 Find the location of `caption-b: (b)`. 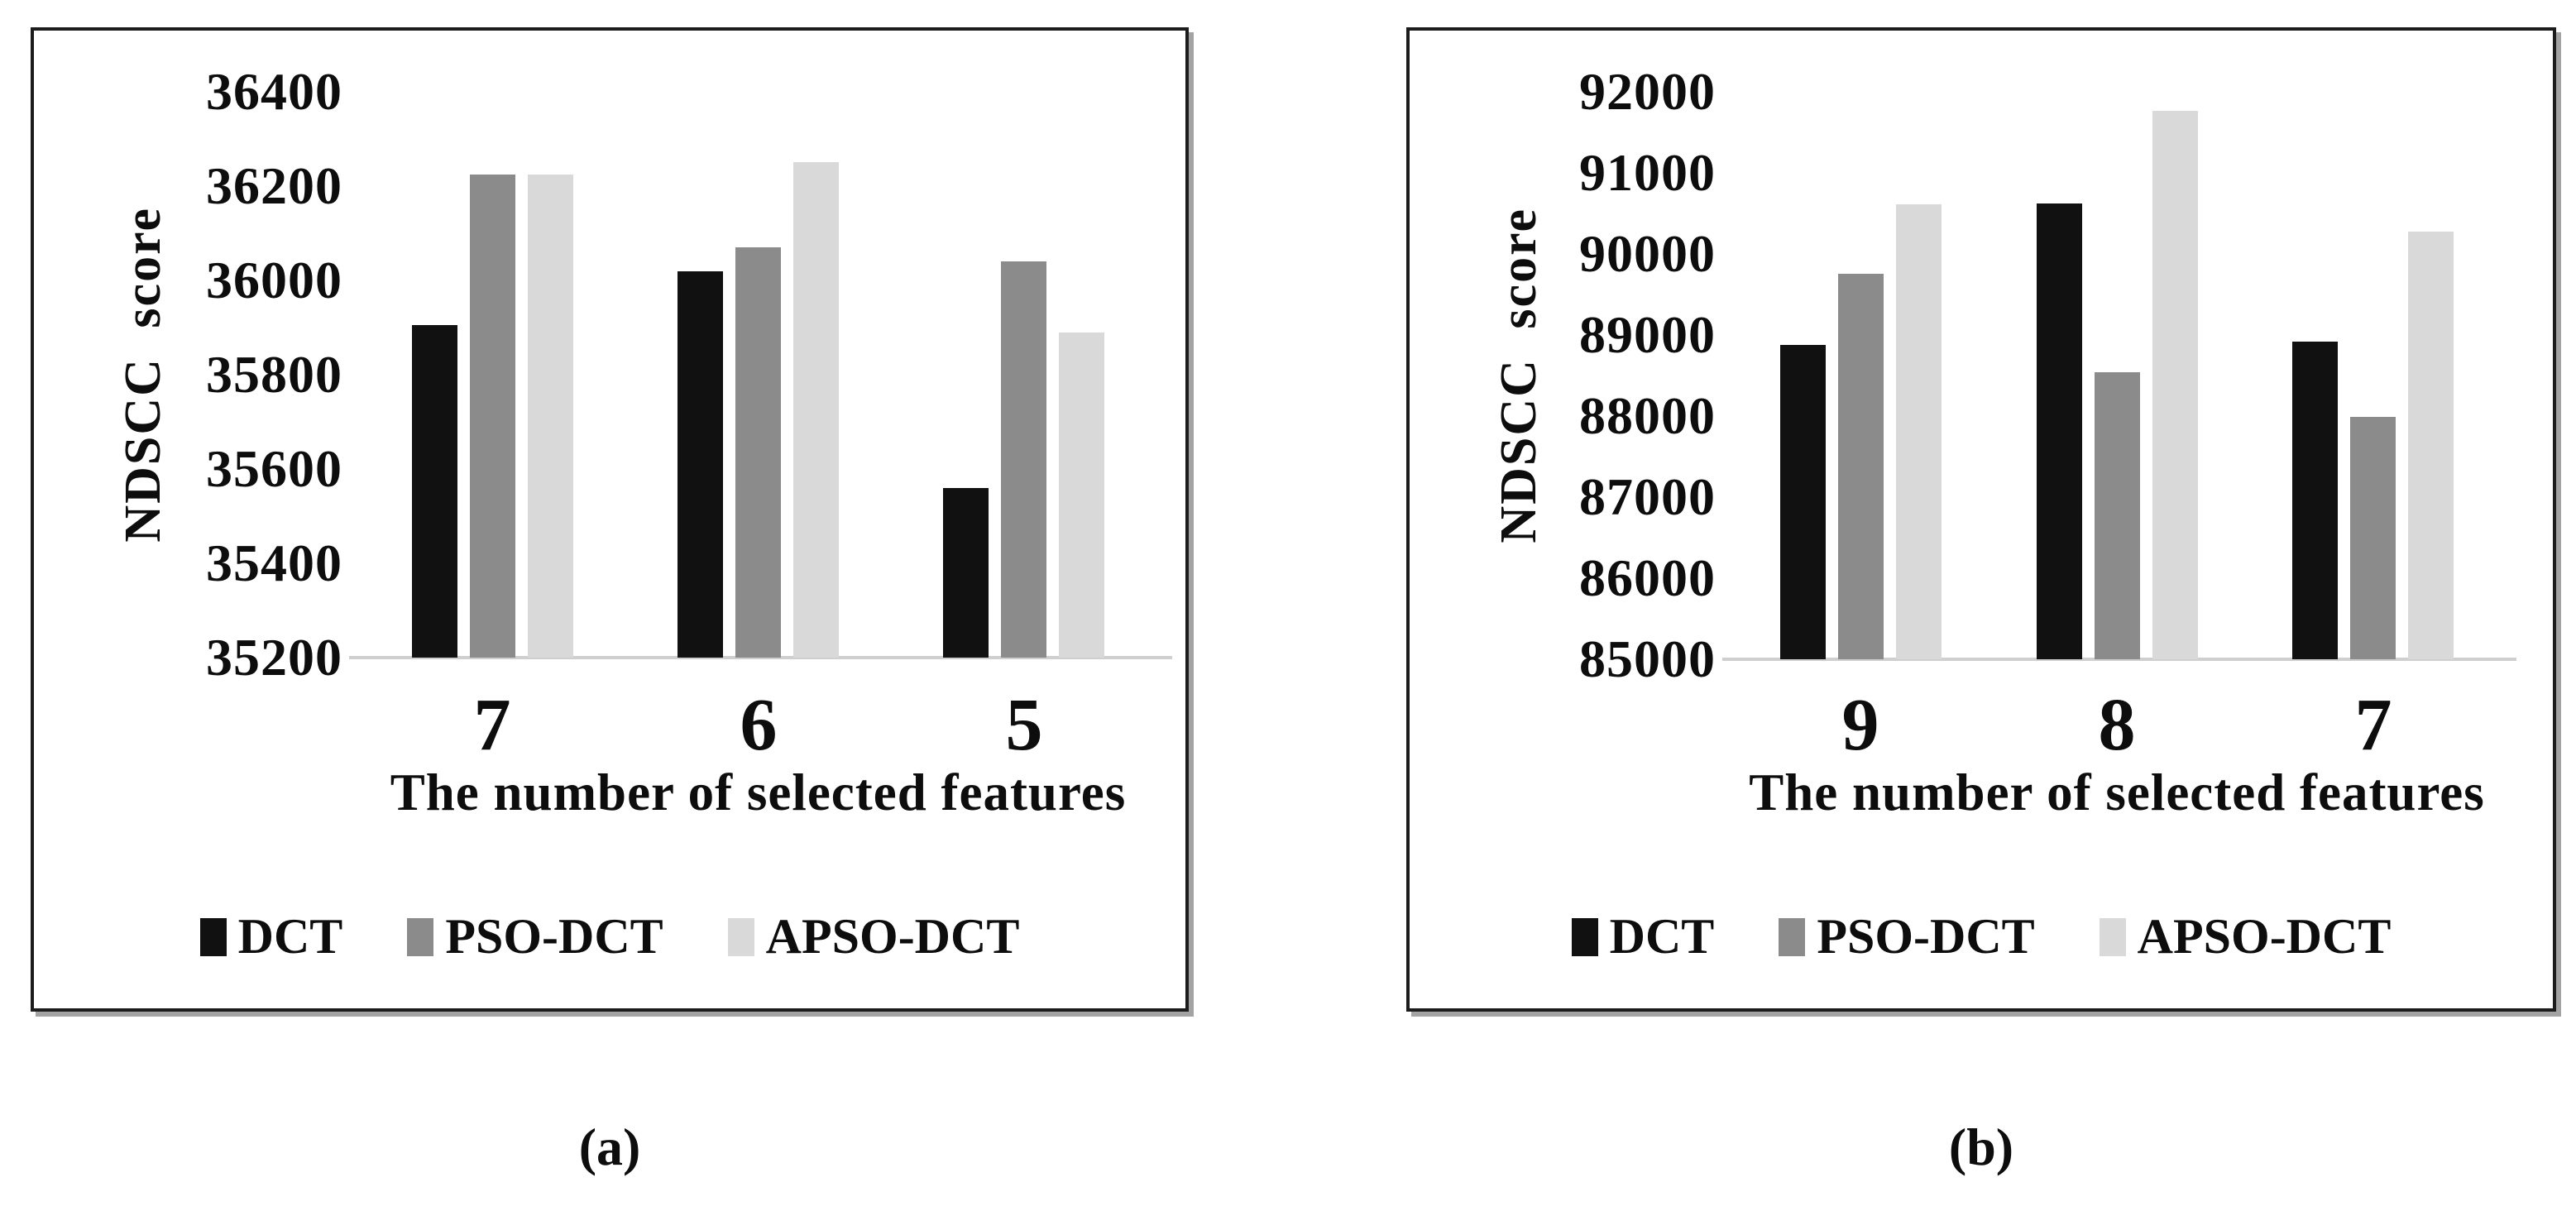

caption-b: (b) is located at coordinates (1981, 1147).